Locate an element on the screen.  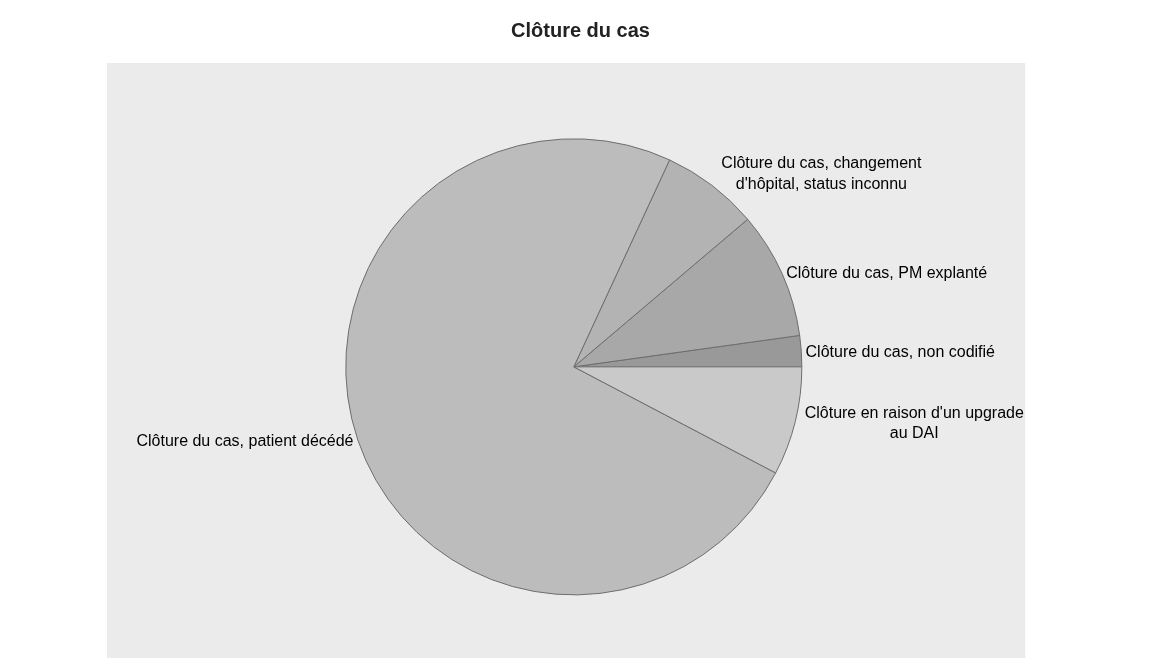
slice-label: Clôture du cas, patient décédé is located at coordinates (245, 441).